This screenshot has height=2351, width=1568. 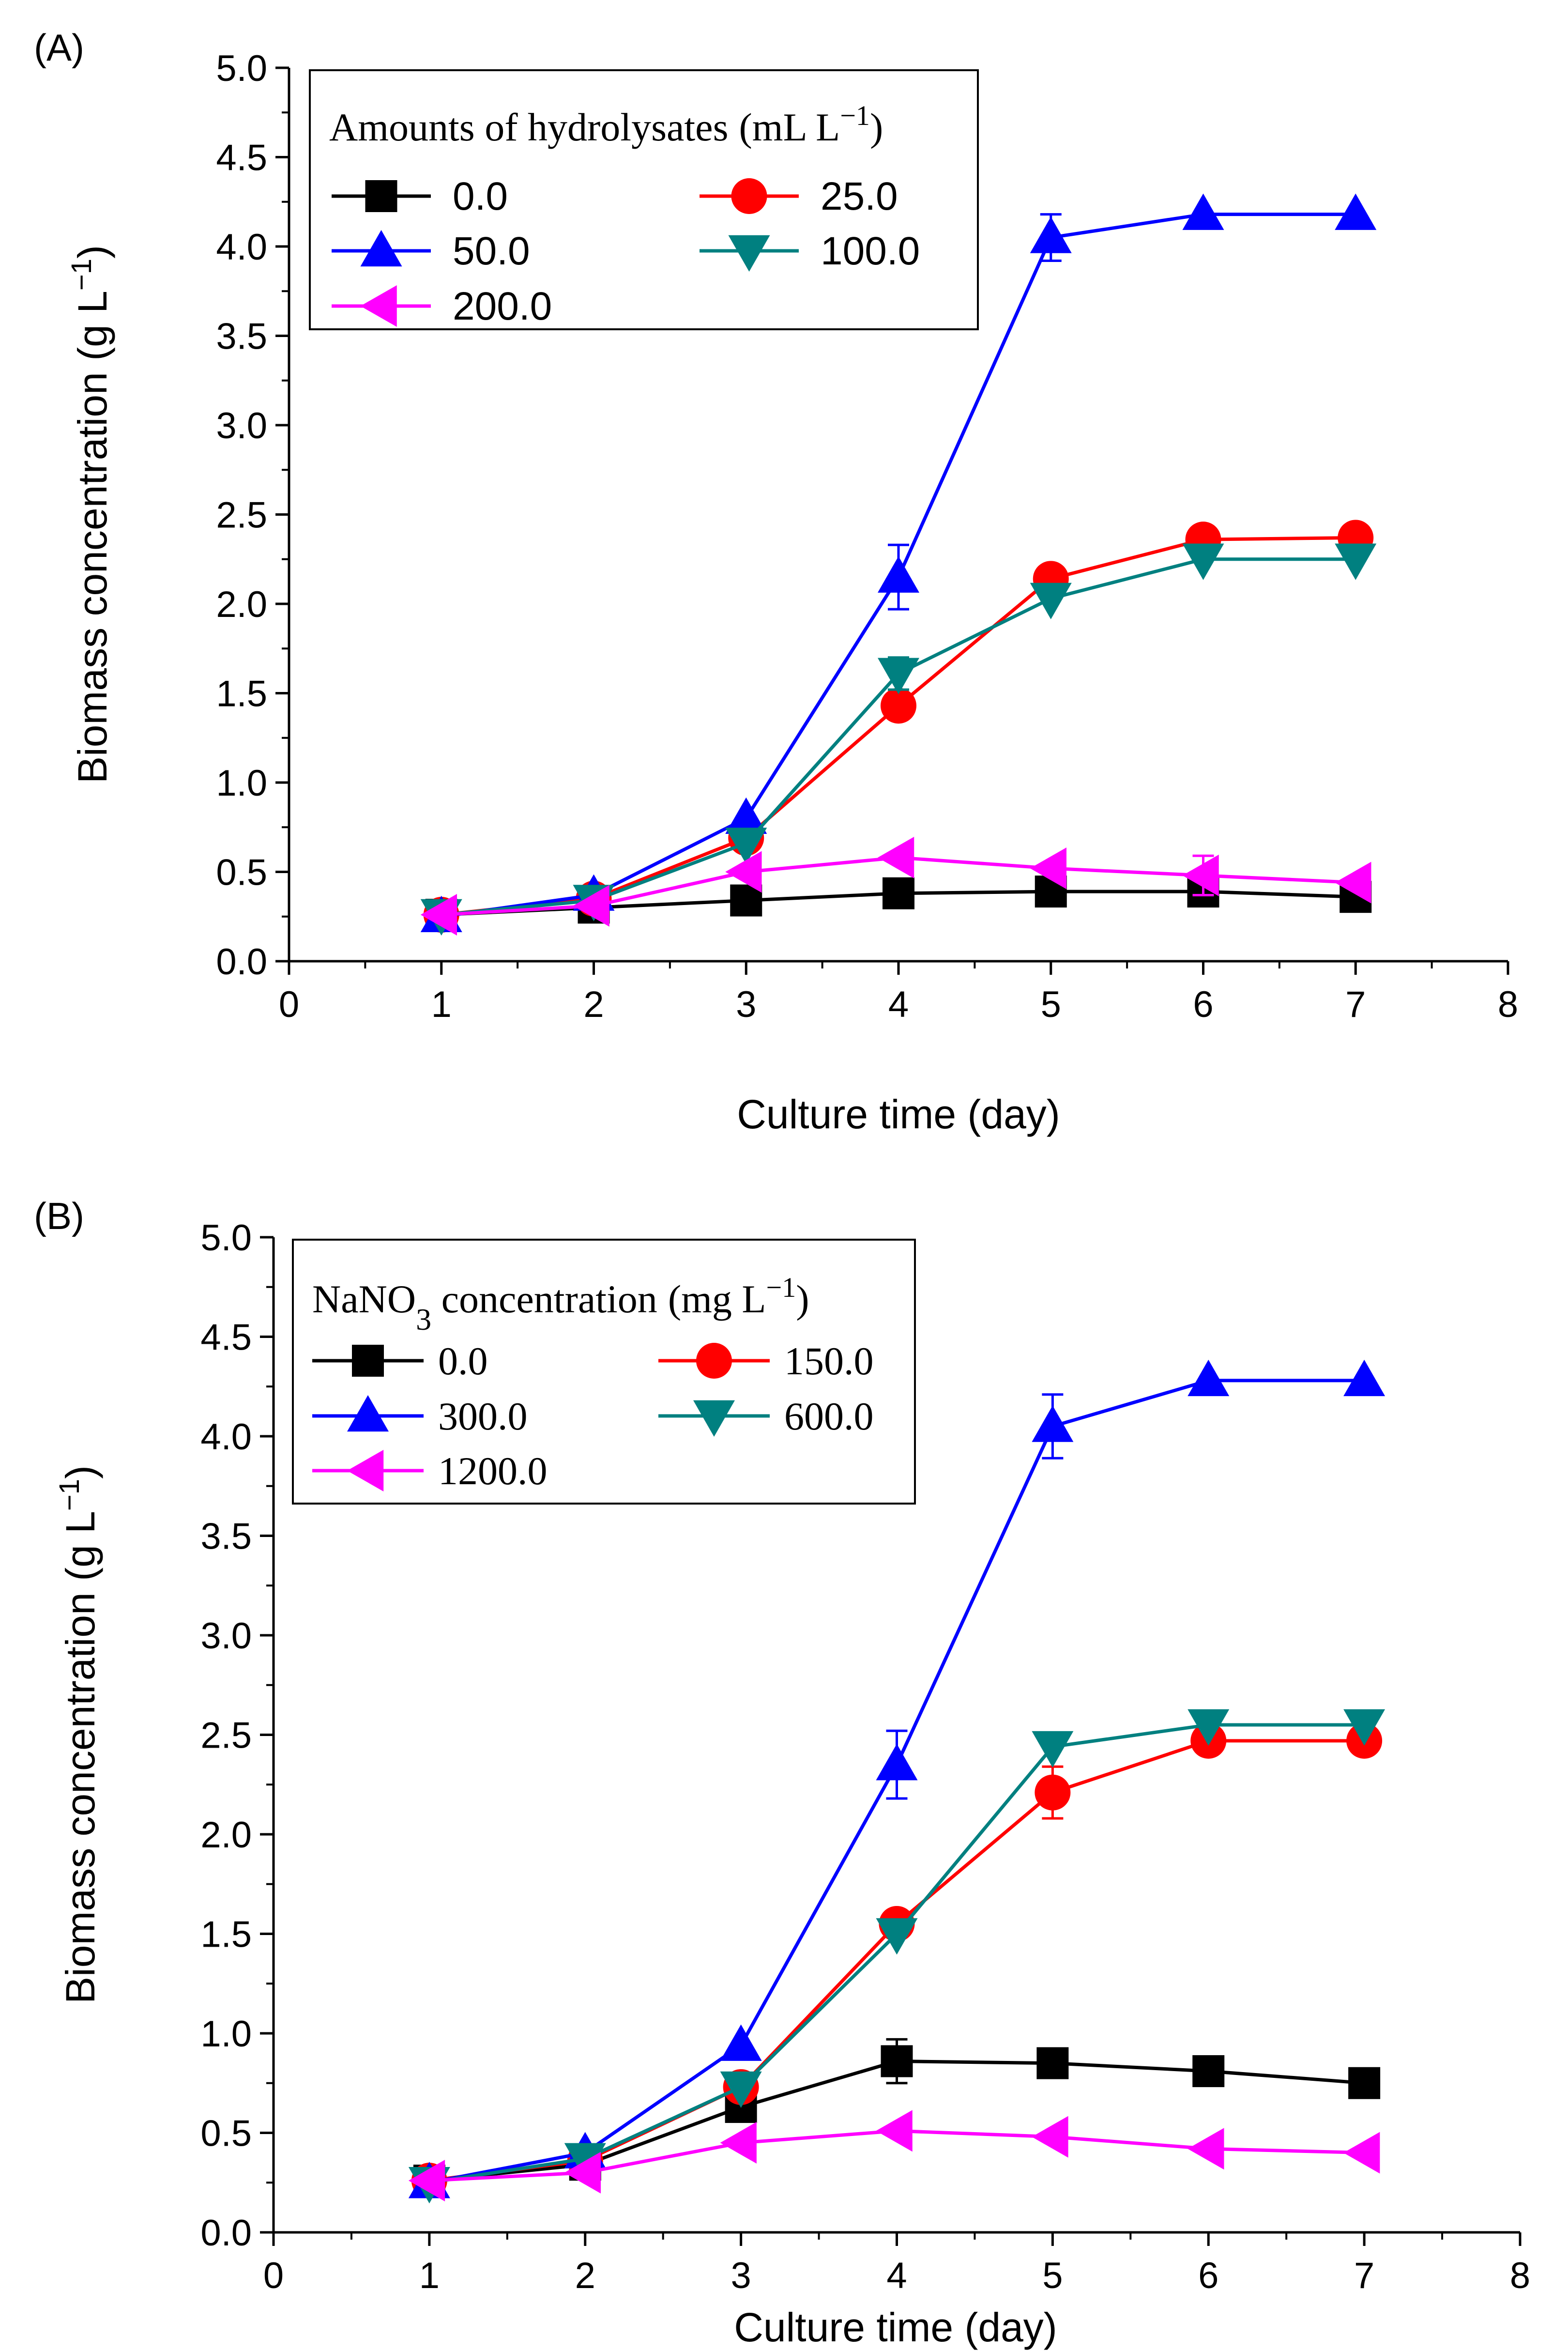 What do you see at coordinates (241, 604) in the screenshot?
I see `y-tick-label: 2.0` at bounding box center [241, 604].